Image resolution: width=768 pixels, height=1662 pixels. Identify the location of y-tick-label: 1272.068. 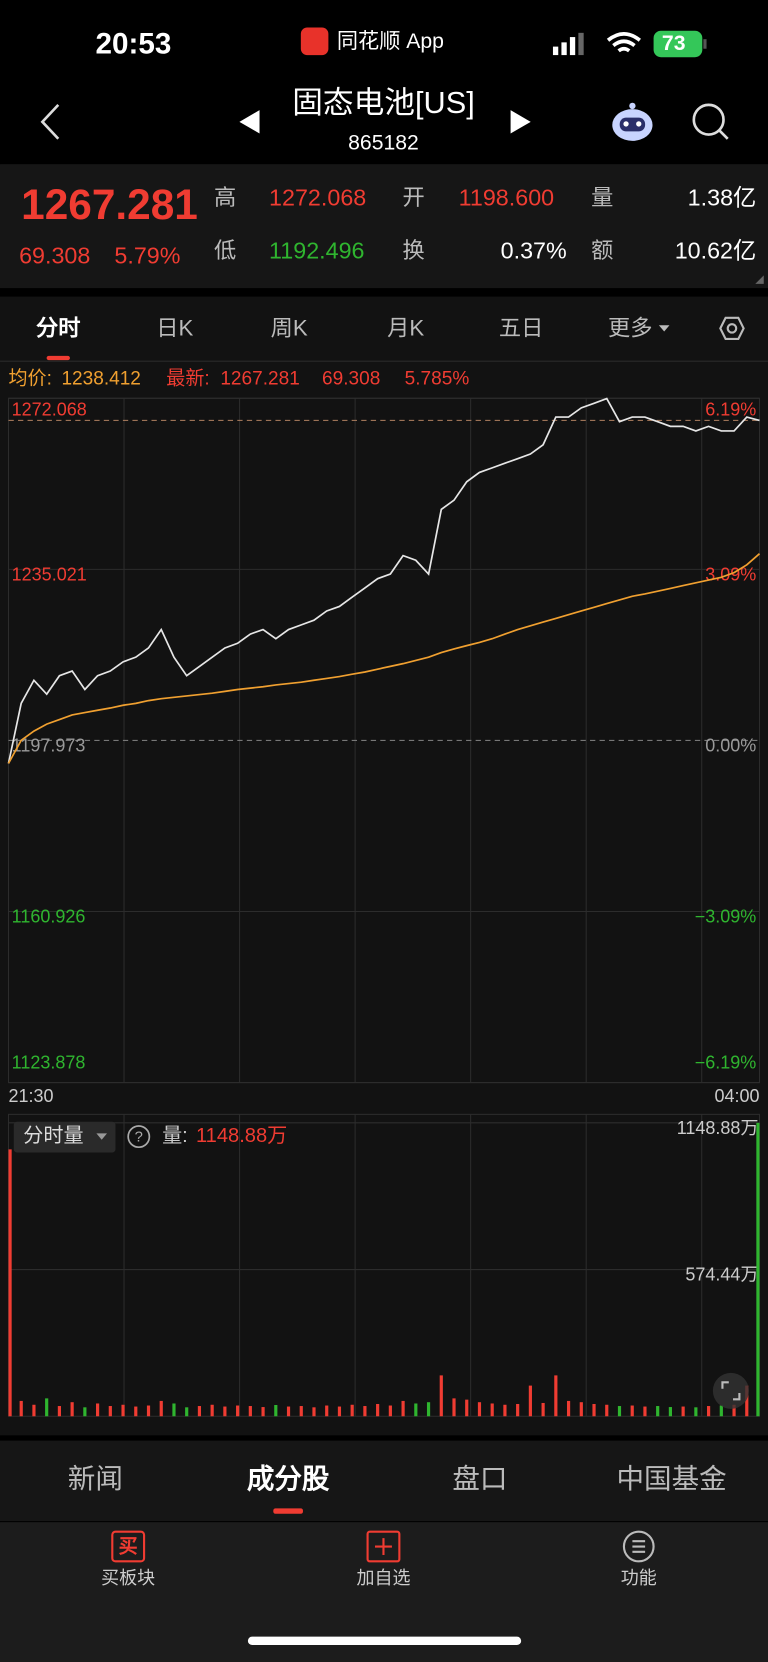
(49, 410).